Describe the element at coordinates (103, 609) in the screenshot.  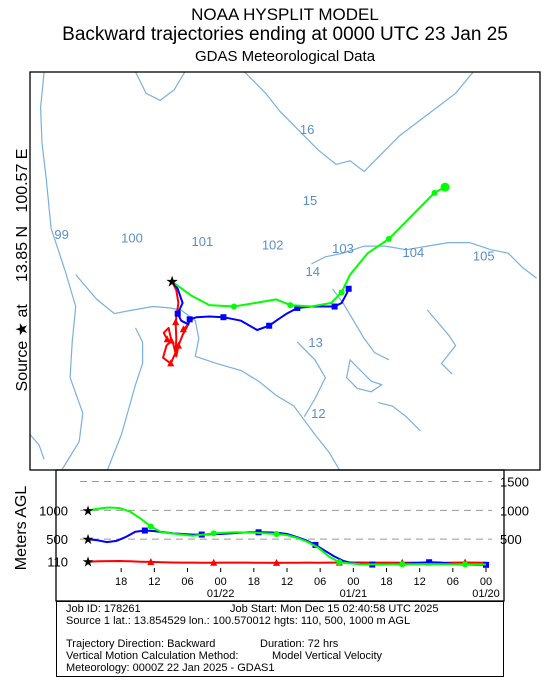
I see `info-job-id: Job ID: 178261` at that location.